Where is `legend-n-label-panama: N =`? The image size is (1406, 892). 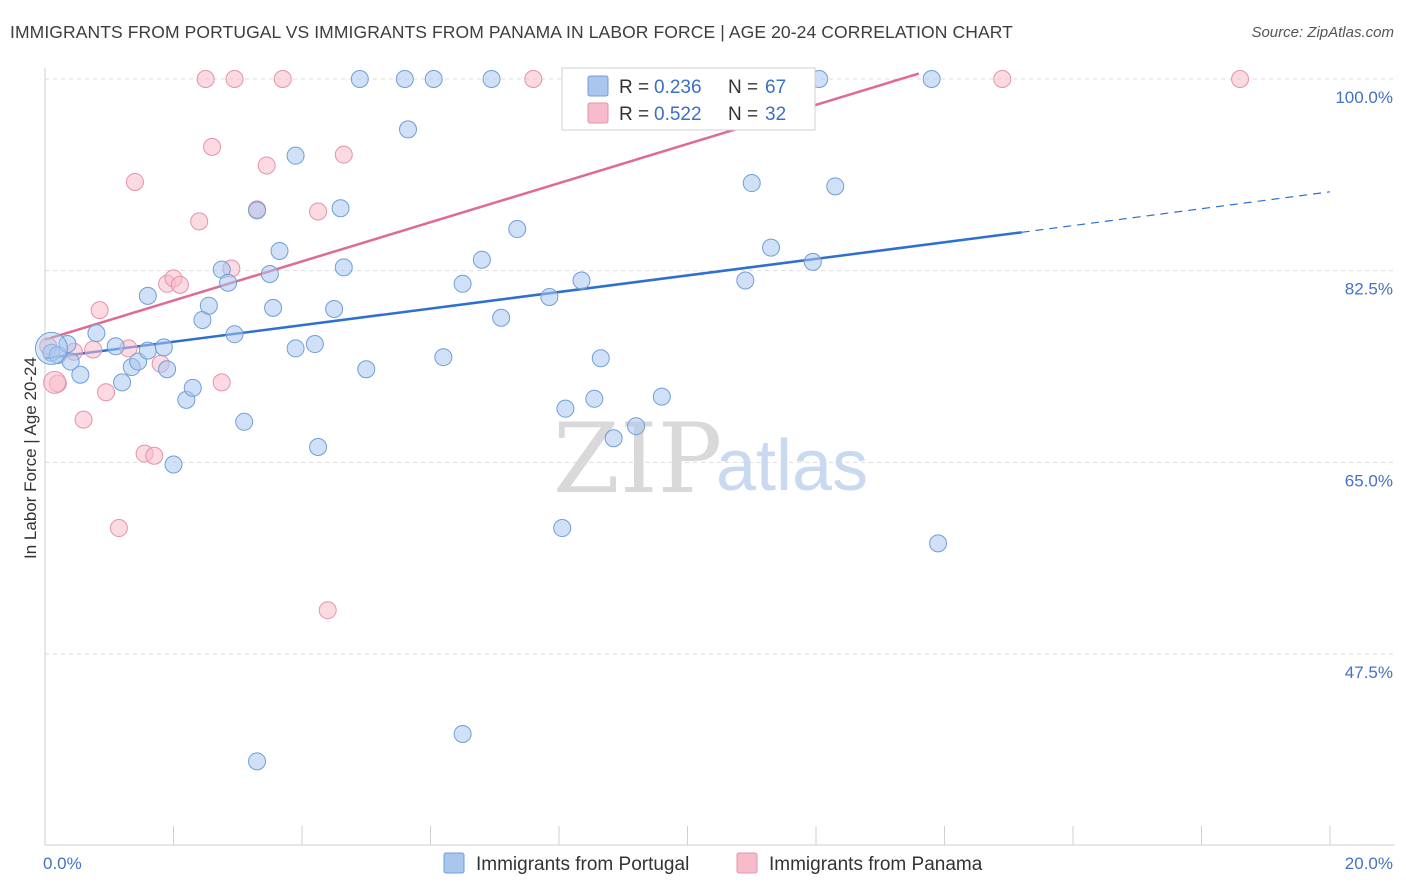
legend-n-label-panama: N = is located at coordinates (743, 114).